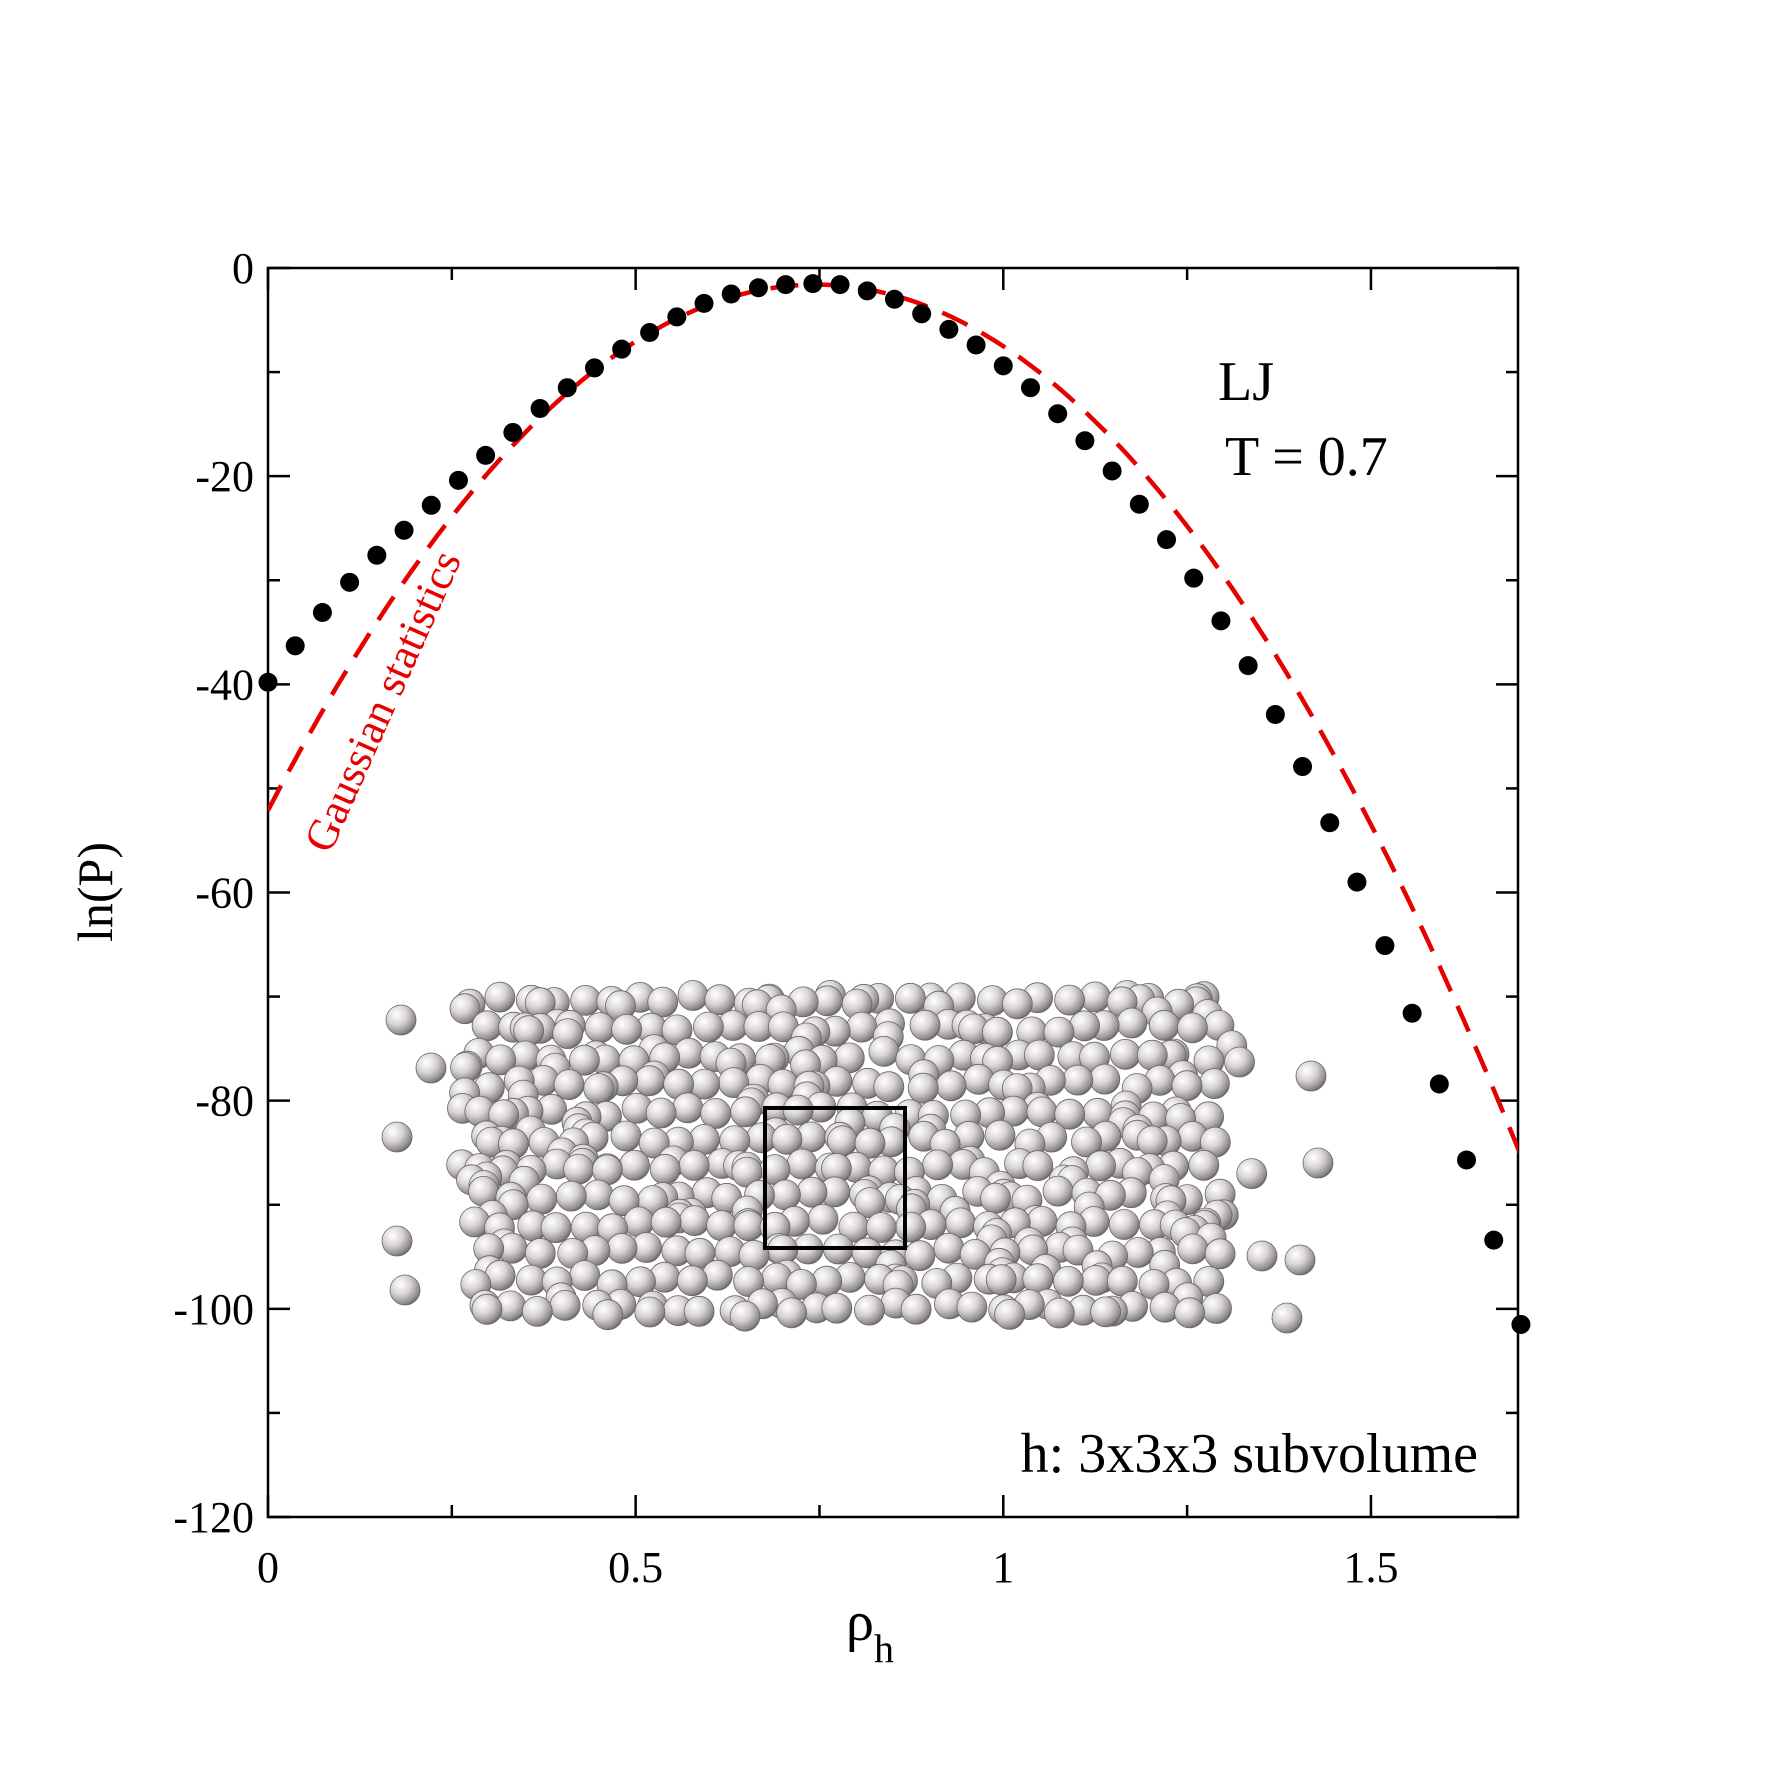  I want to click on annotation-system: LJ, so click(1246, 382).